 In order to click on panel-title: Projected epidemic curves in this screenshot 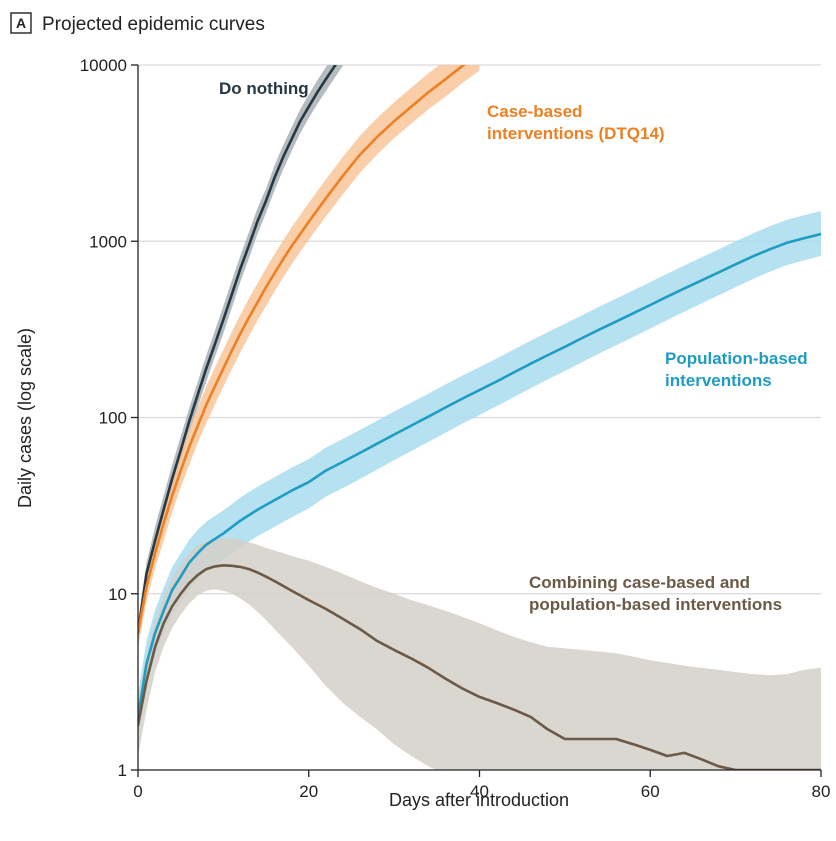, I will do `click(153, 24)`.